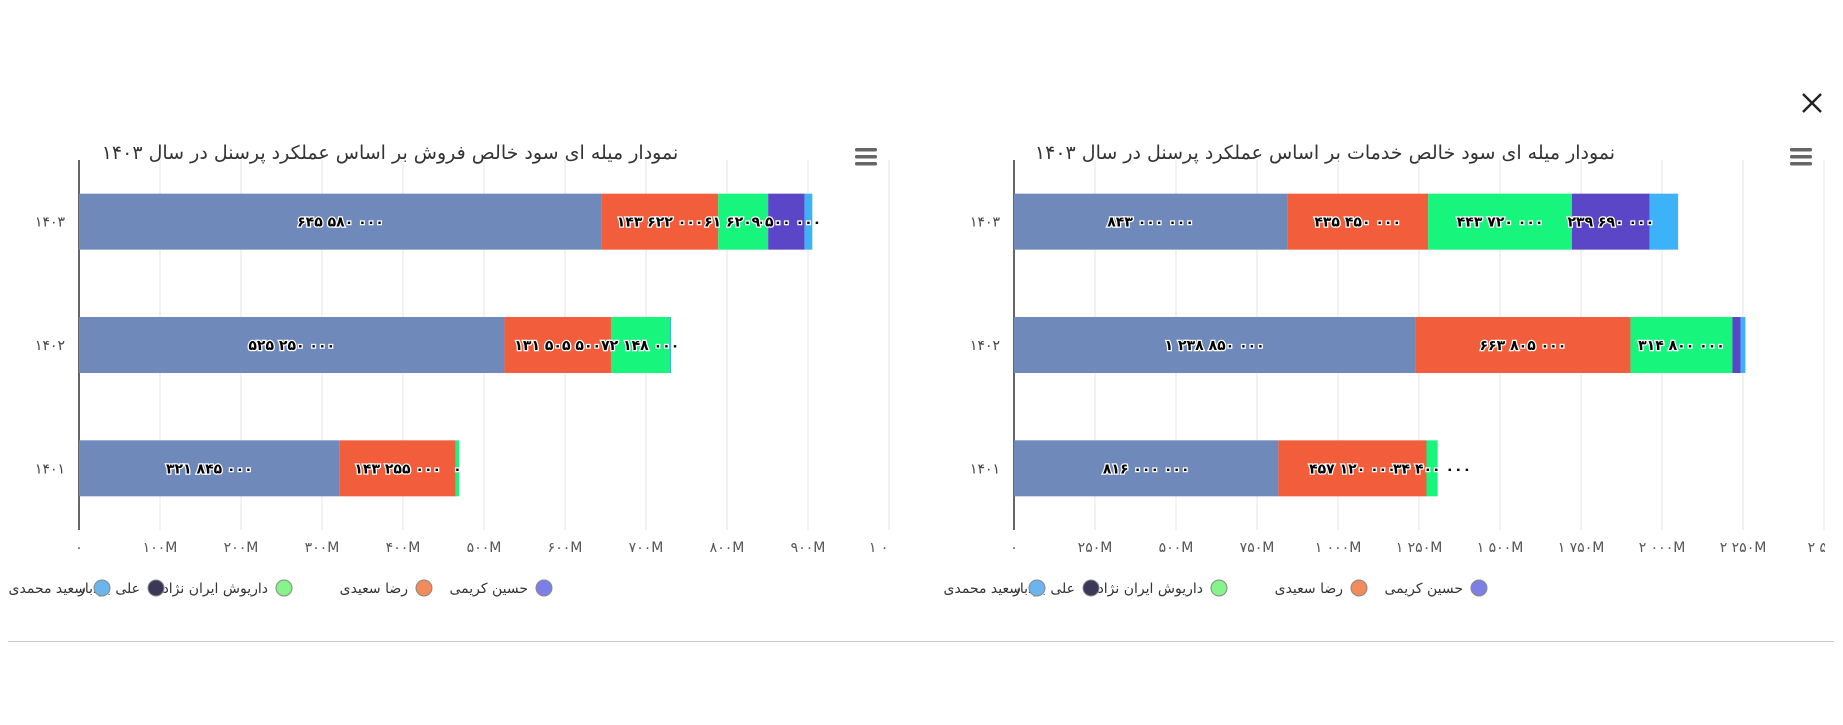 The width and height of the screenshot is (1843, 725). Describe the element at coordinates (160, 548) in the screenshot. I see `x-tick-label: ۱۰۰M` at that location.